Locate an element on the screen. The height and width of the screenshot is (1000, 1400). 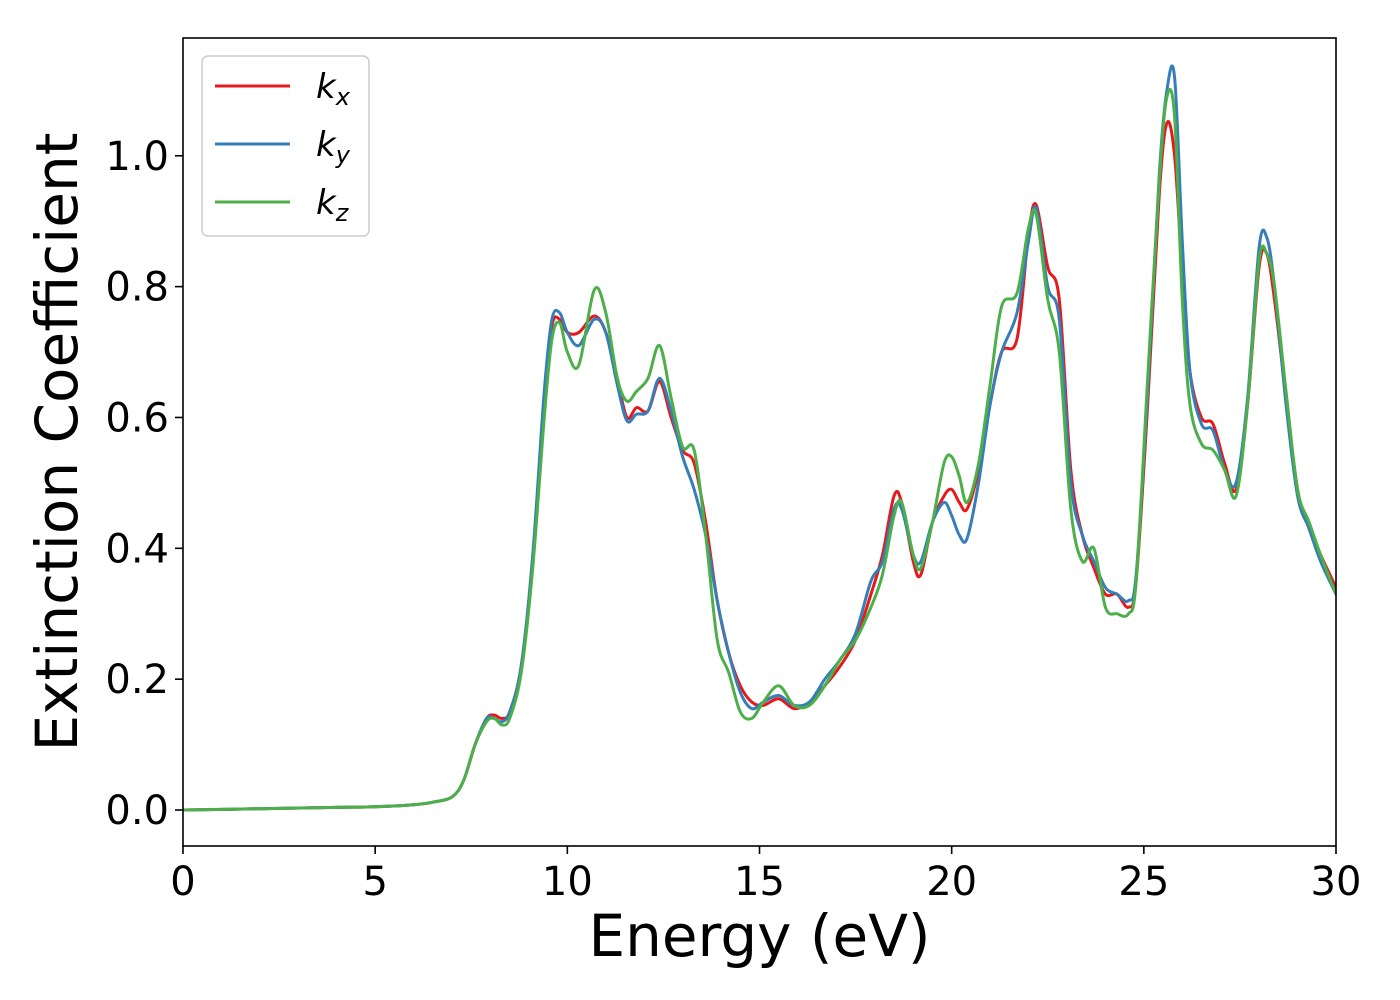
x-tick-label: 25 is located at coordinates (1143, 882).